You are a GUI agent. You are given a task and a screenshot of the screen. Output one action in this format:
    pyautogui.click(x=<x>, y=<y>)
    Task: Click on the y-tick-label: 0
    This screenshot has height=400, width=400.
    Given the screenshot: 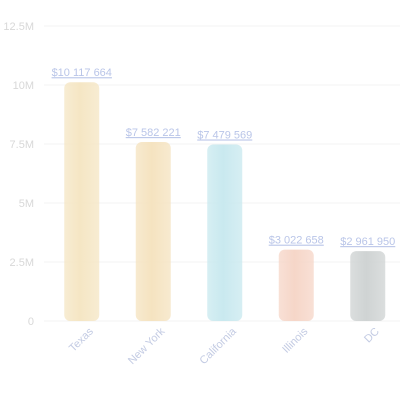 What is the action you would take?
    pyautogui.click(x=31, y=322)
    